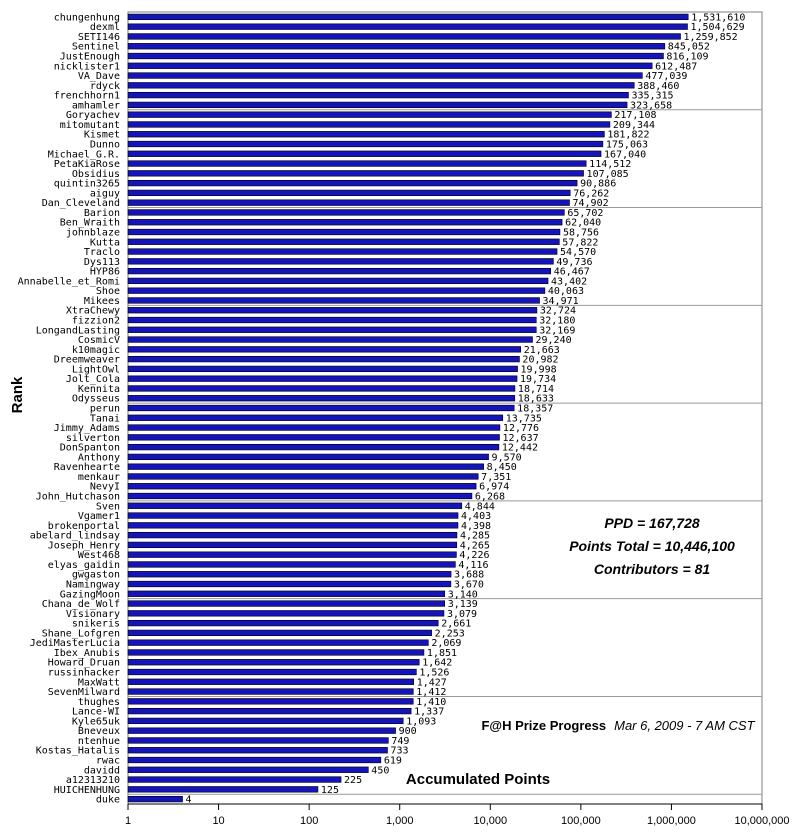 This screenshot has width=800, height=840. What do you see at coordinates (93, 311) in the screenshot?
I see `category-label: XtraChewy` at bounding box center [93, 311].